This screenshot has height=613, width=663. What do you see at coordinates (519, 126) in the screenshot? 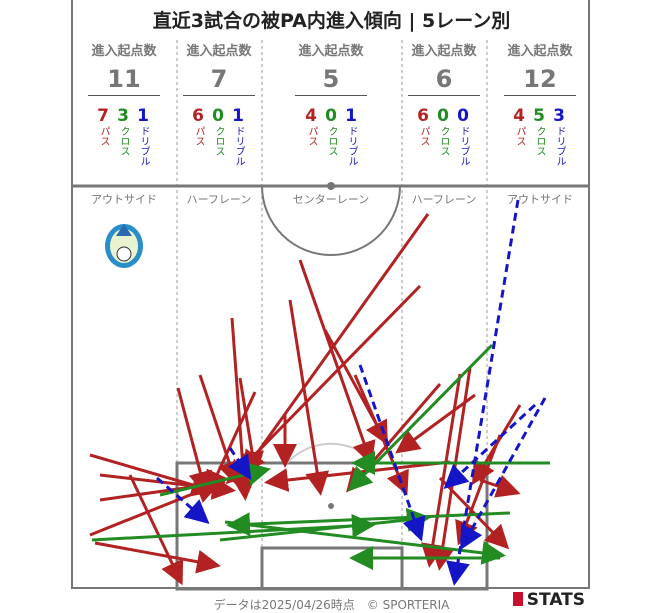
I see `lane5-pass: 4 パス` at bounding box center [519, 126].